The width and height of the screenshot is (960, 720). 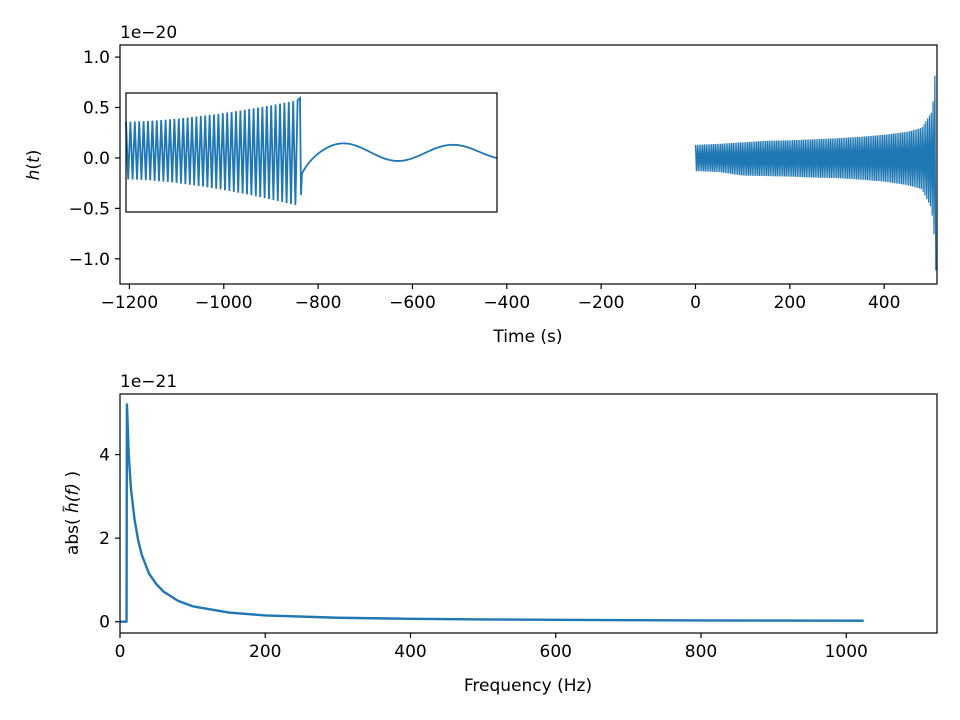 I want to click on bottom-ylabel-var: h̃(f), so click(x=72, y=498).